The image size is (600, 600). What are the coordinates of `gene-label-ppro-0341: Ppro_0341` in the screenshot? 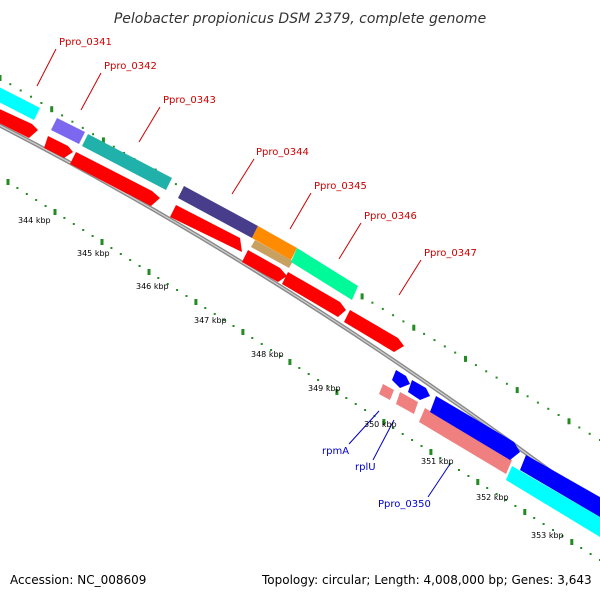 It's located at (85, 42).